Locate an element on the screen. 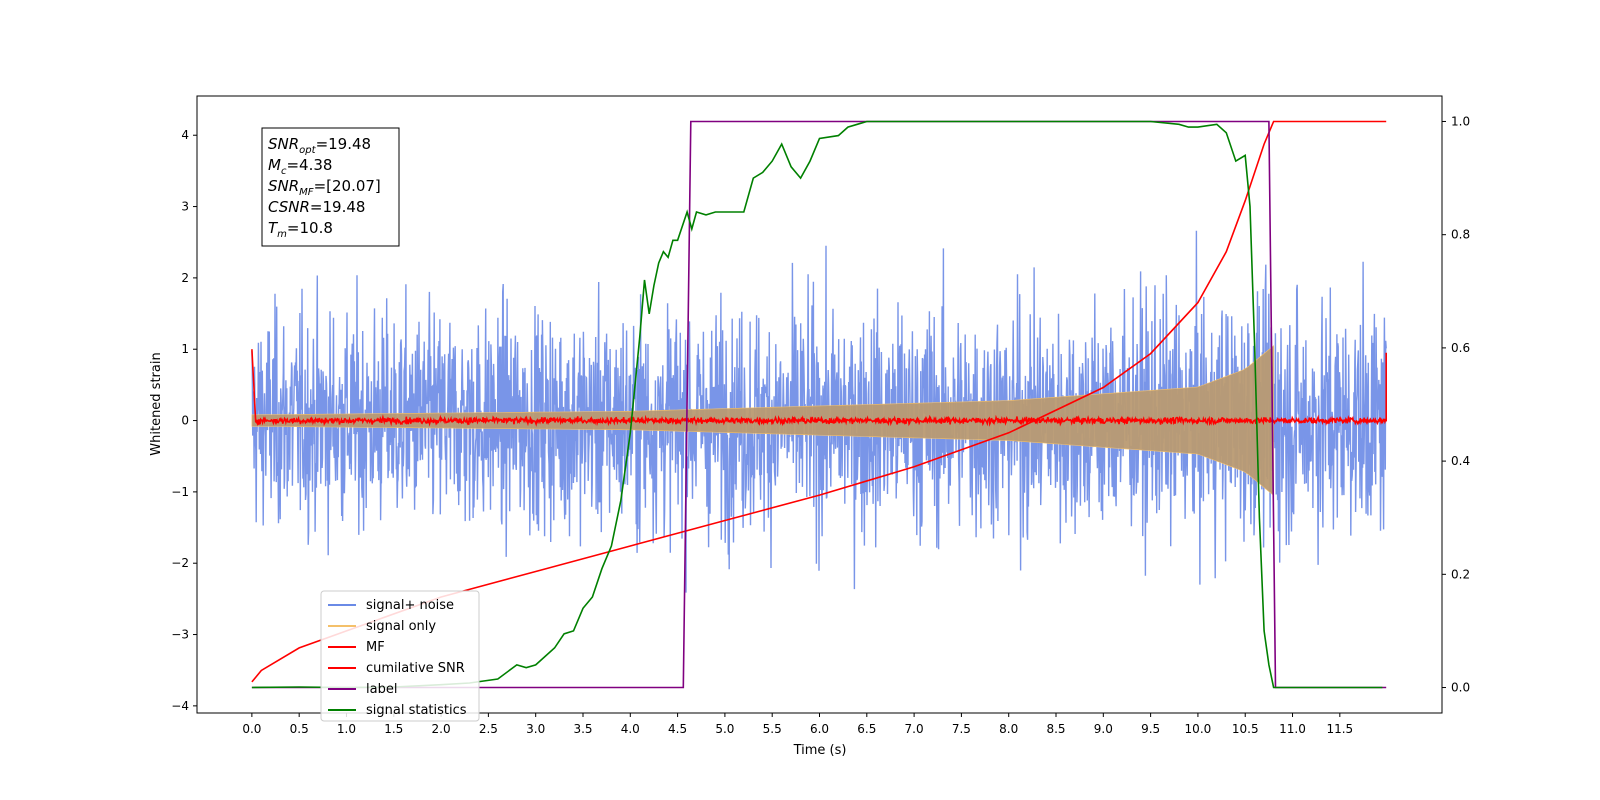 The width and height of the screenshot is (1600, 800). x-tick-label: 11.5 is located at coordinates (1339, 729).